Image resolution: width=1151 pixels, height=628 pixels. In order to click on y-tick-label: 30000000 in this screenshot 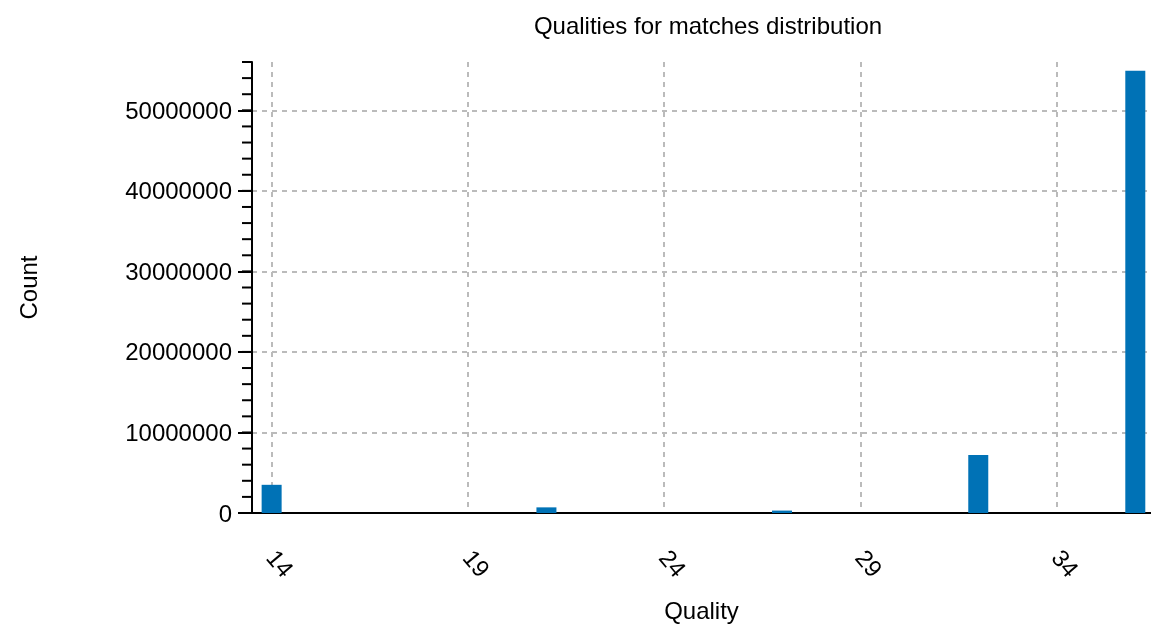, I will do `click(178, 271)`.